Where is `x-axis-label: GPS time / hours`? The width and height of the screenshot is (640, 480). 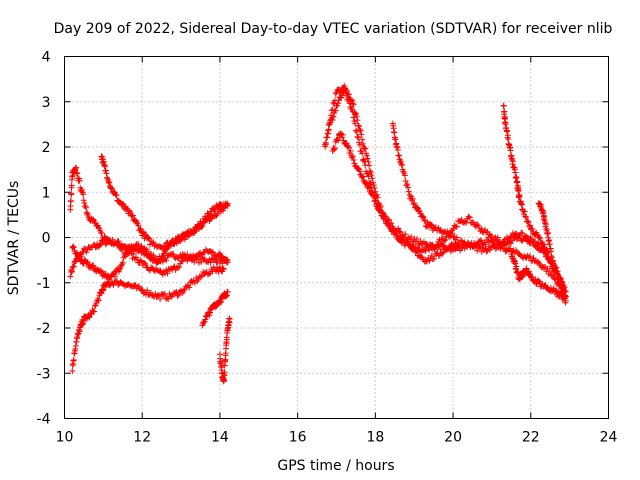
x-axis-label: GPS time / hours is located at coordinates (335, 466).